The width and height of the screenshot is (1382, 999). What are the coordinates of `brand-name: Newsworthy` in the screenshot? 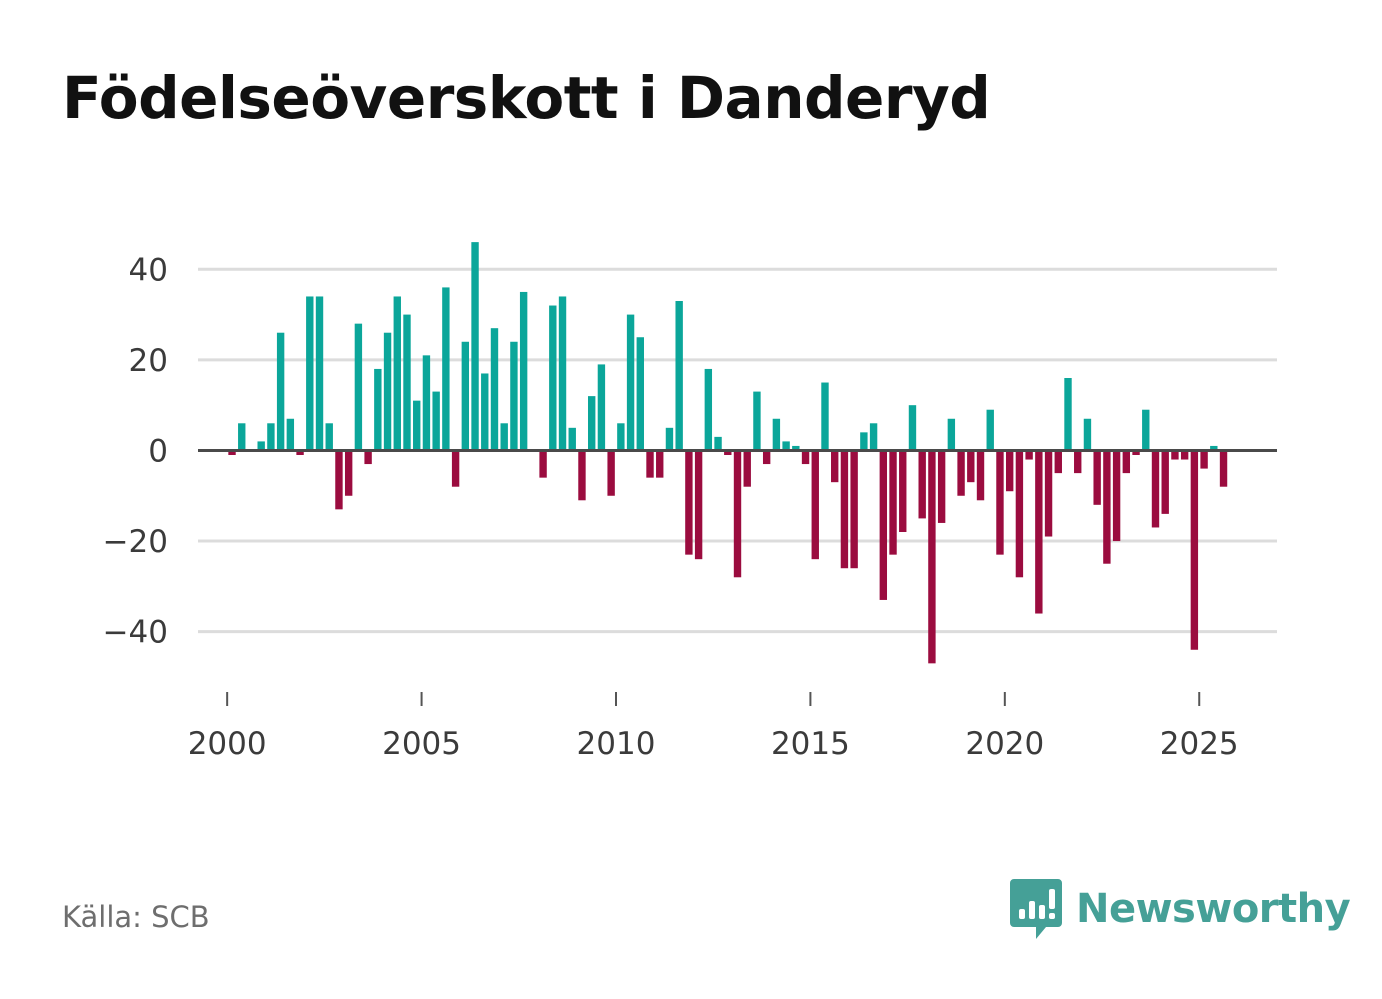 It's located at (1213, 909).